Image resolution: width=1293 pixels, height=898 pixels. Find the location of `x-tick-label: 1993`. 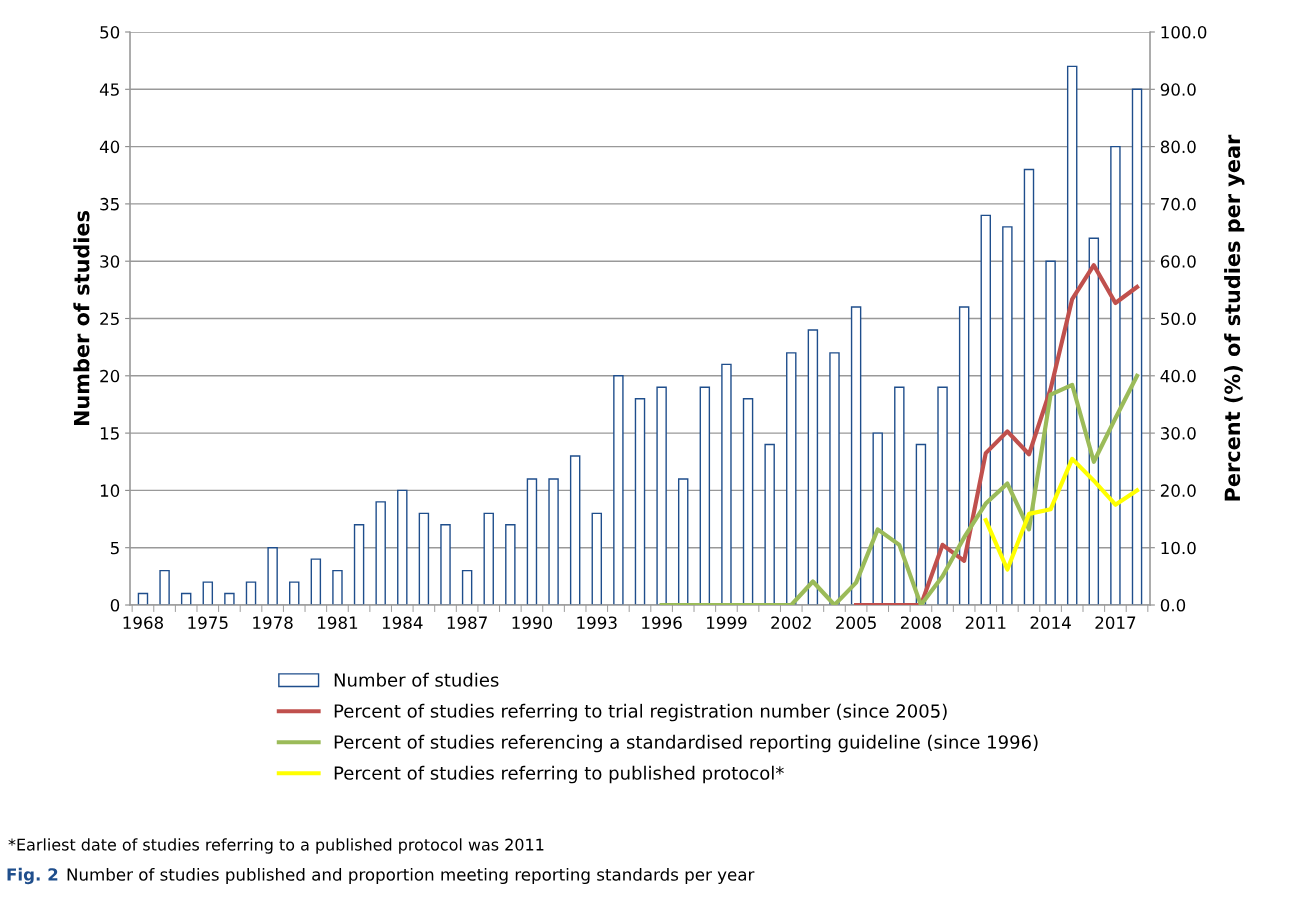

x-tick-label: 1993 is located at coordinates (597, 623).